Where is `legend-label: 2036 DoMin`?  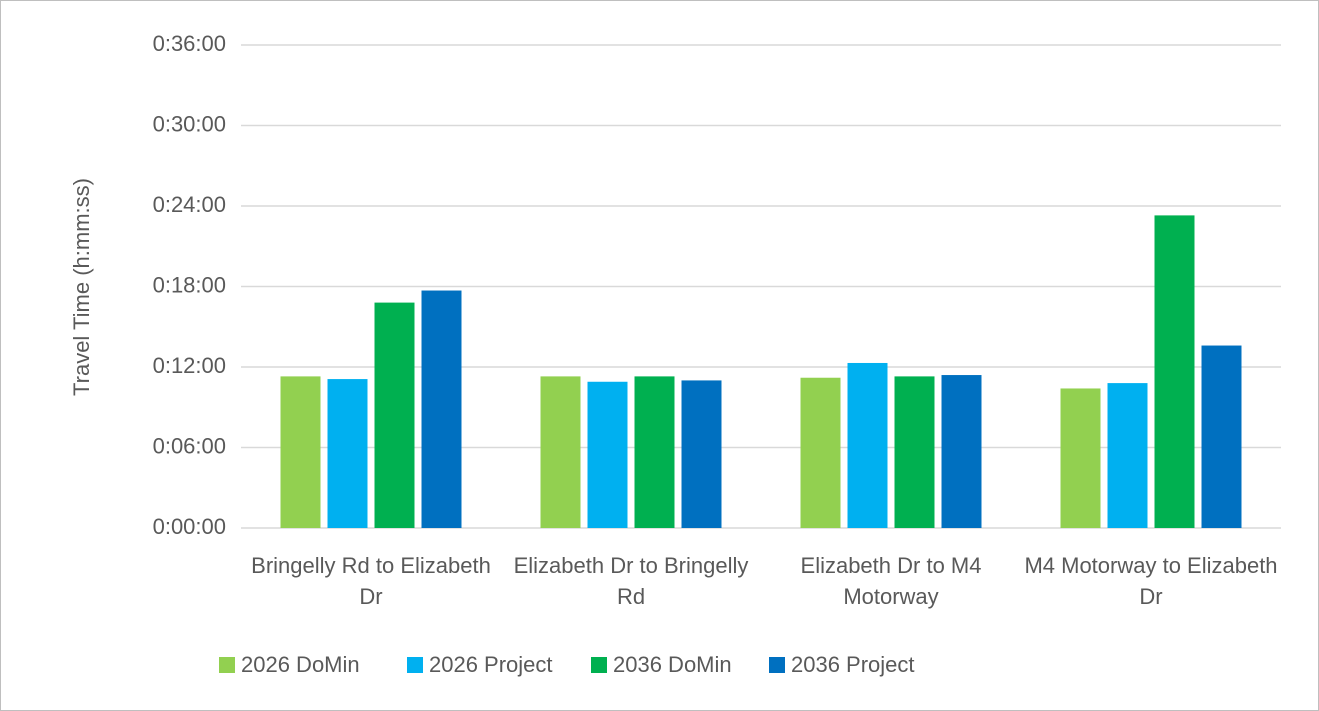
legend-label: 2036 DoMin is located at coordinates (672, 664).